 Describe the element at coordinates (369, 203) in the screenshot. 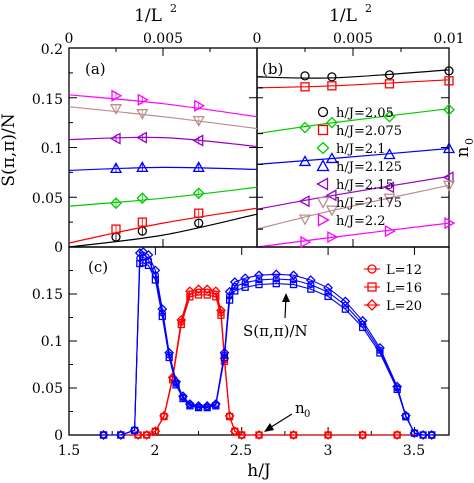

I see `legend-b-item-5: h/J=2.175` at that location.